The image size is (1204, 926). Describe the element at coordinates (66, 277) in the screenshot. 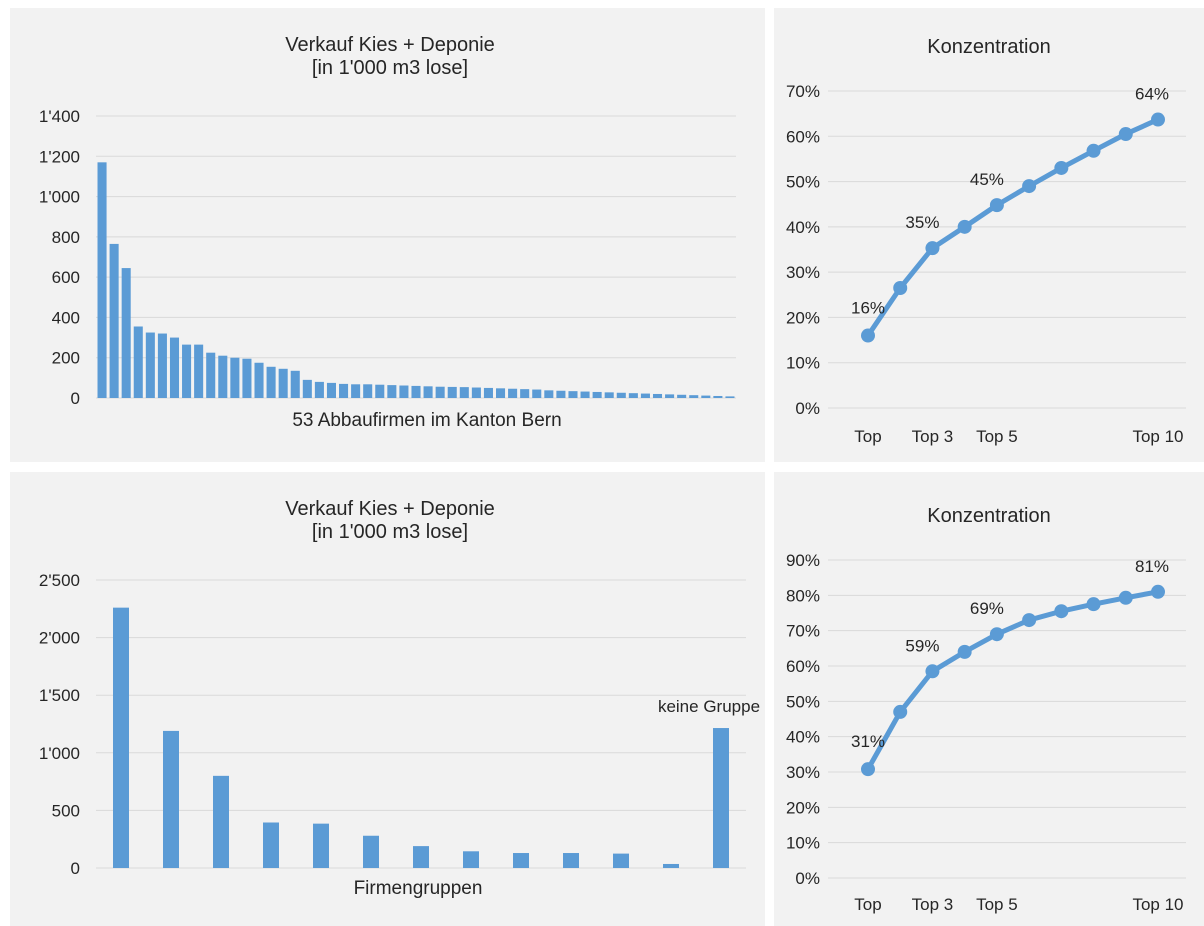

I see `y-tick-label: 600` at that location.